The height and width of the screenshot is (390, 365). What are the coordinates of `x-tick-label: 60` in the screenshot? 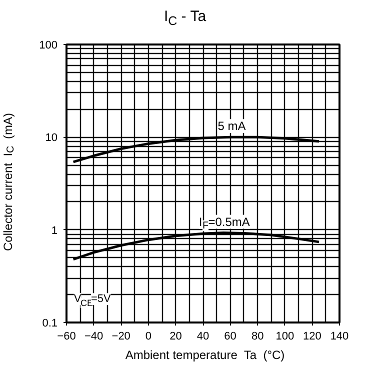 It's located at (230, 336).